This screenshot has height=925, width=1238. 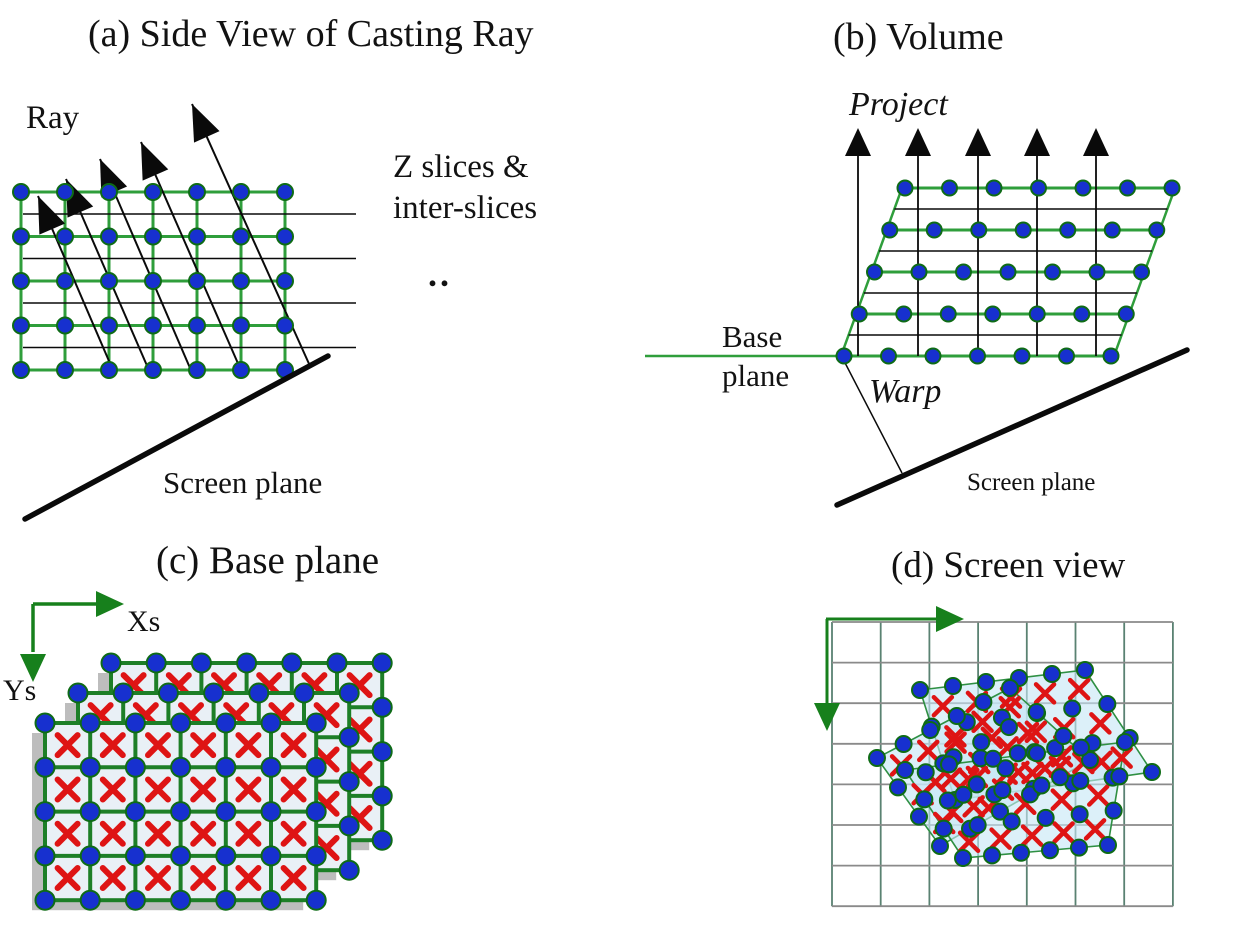 I want to click on projection-arrowhead, so click(x=858, y=142).